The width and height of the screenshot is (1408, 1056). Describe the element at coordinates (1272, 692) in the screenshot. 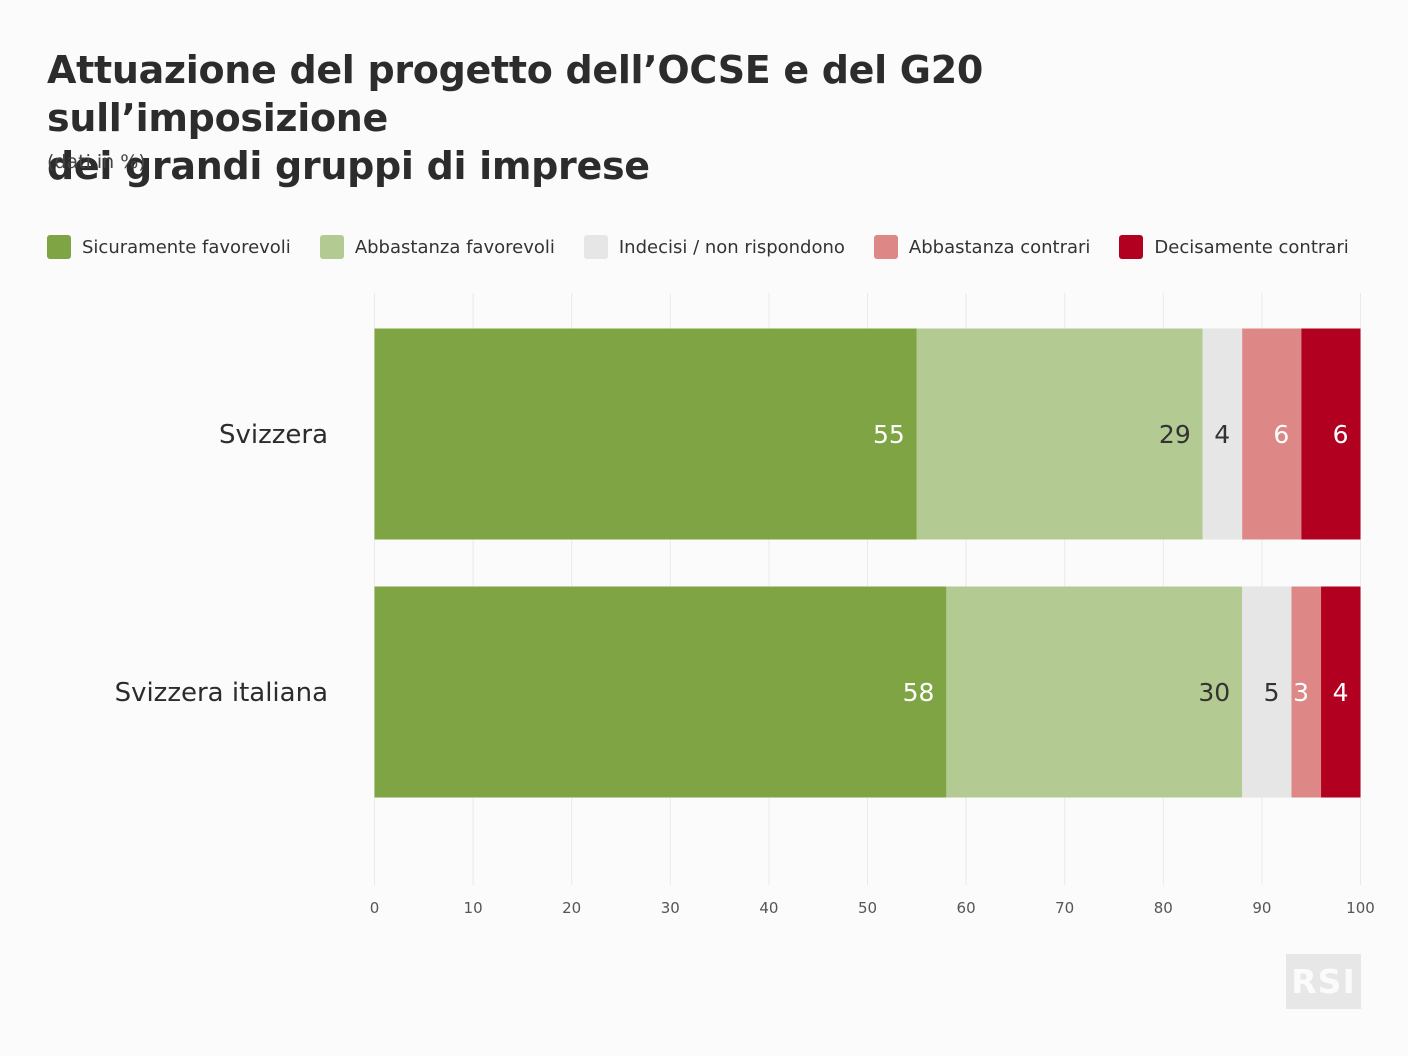

I see `data-label: 5` at that location.